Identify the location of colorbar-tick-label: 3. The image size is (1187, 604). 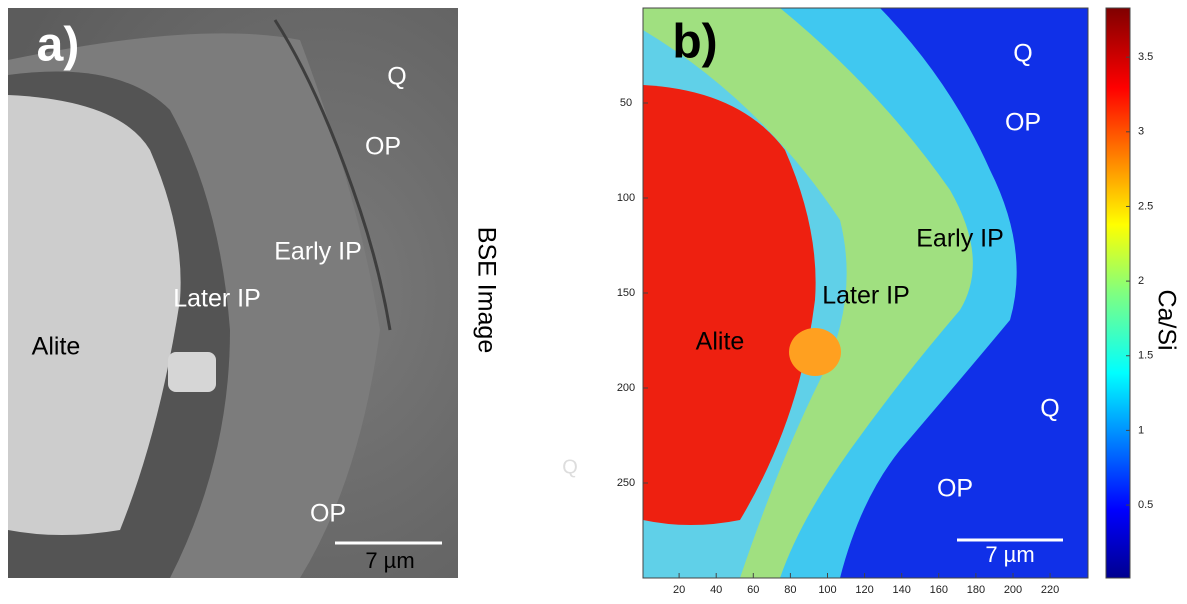
(1141, 132).